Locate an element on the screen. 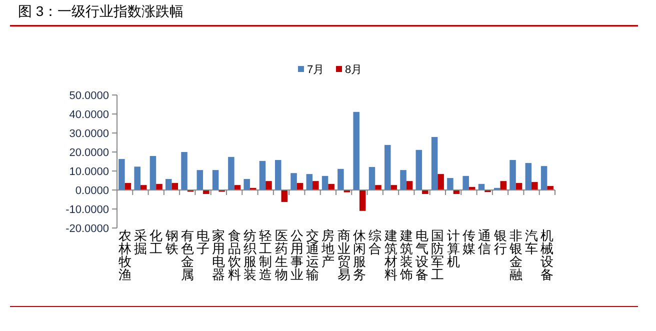 Image resolution: width=656 pixels, height=331 pixels. y-tick-label: 10.0000 is located at coordinates (89, 172).